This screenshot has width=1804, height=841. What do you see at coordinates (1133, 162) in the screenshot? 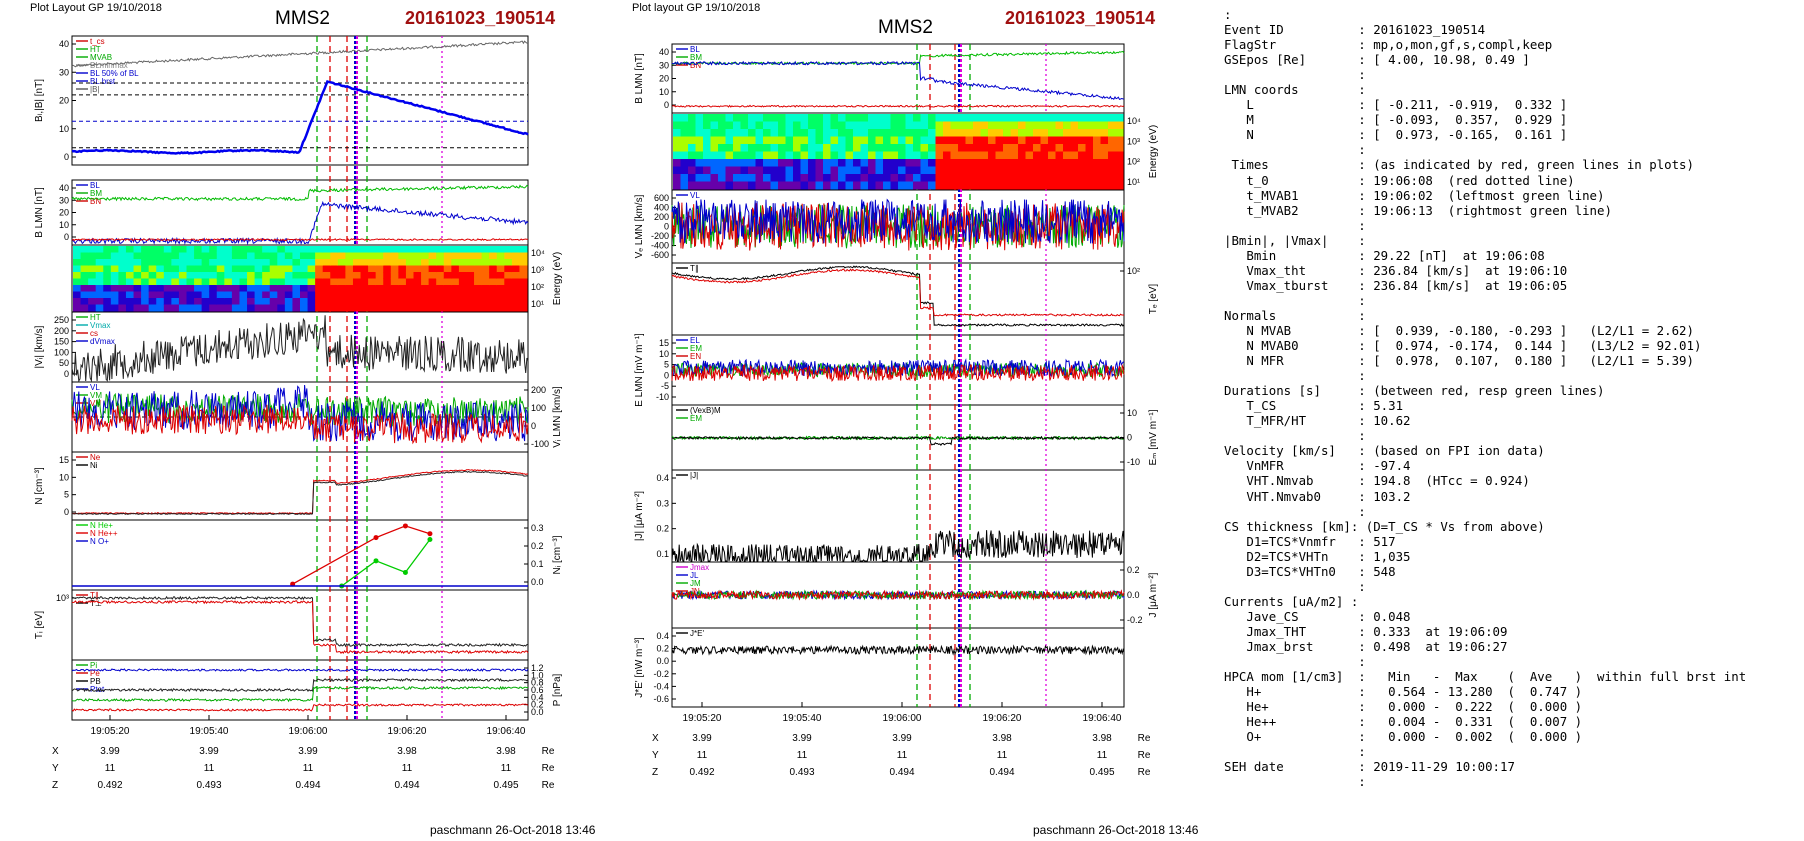
I see `mid-ytick-label: 10²` at bounding box center [1133, 162].